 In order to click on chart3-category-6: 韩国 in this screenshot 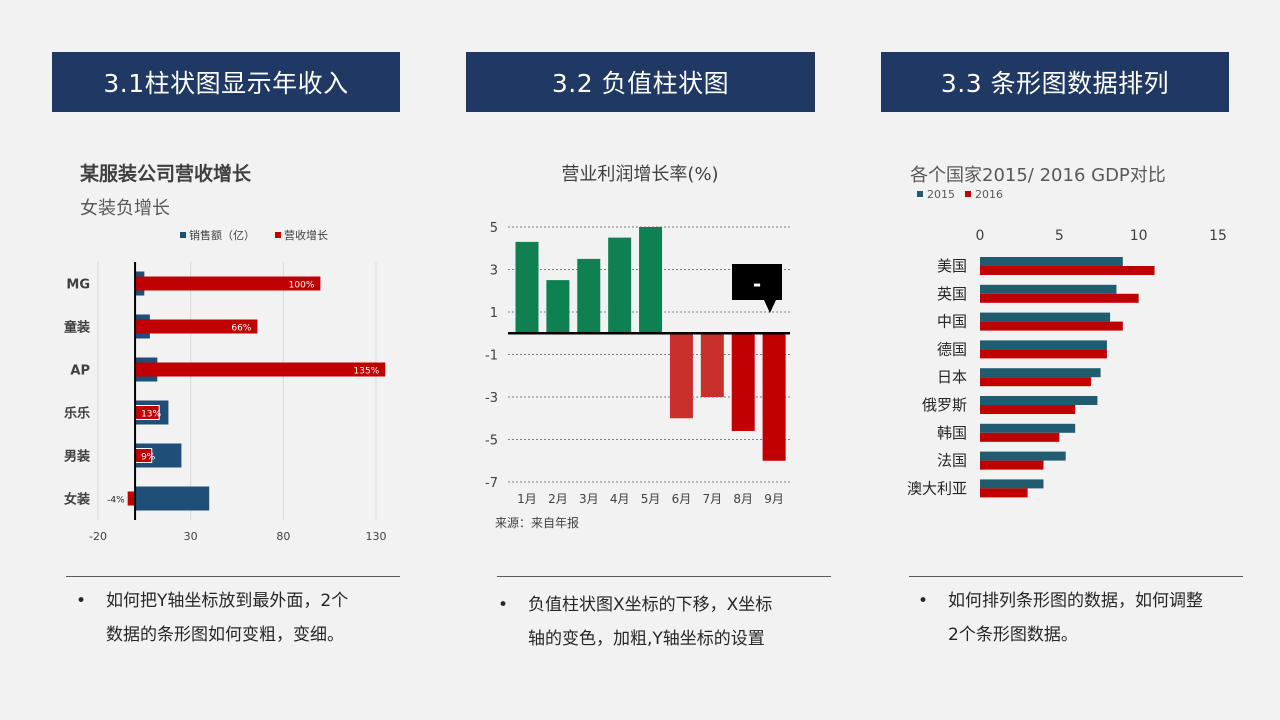, I will do `click(952, 433)`.